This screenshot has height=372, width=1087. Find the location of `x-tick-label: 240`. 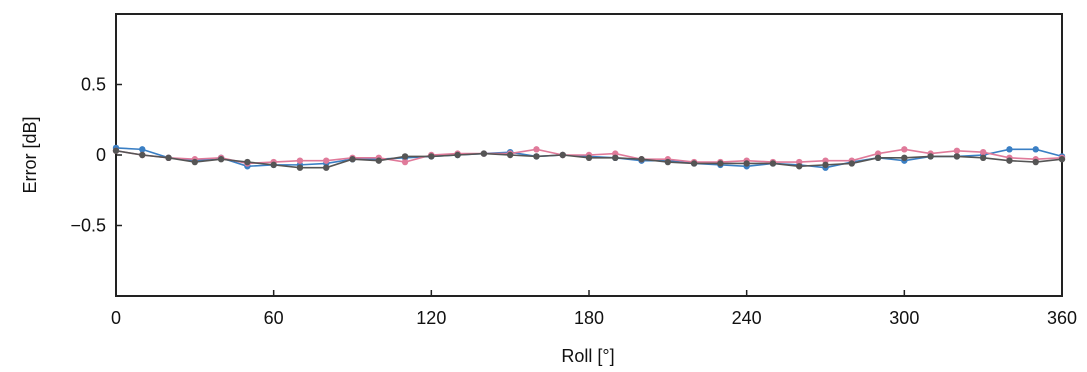

x-tick-label: 240 is located at coordinates (747, 318).